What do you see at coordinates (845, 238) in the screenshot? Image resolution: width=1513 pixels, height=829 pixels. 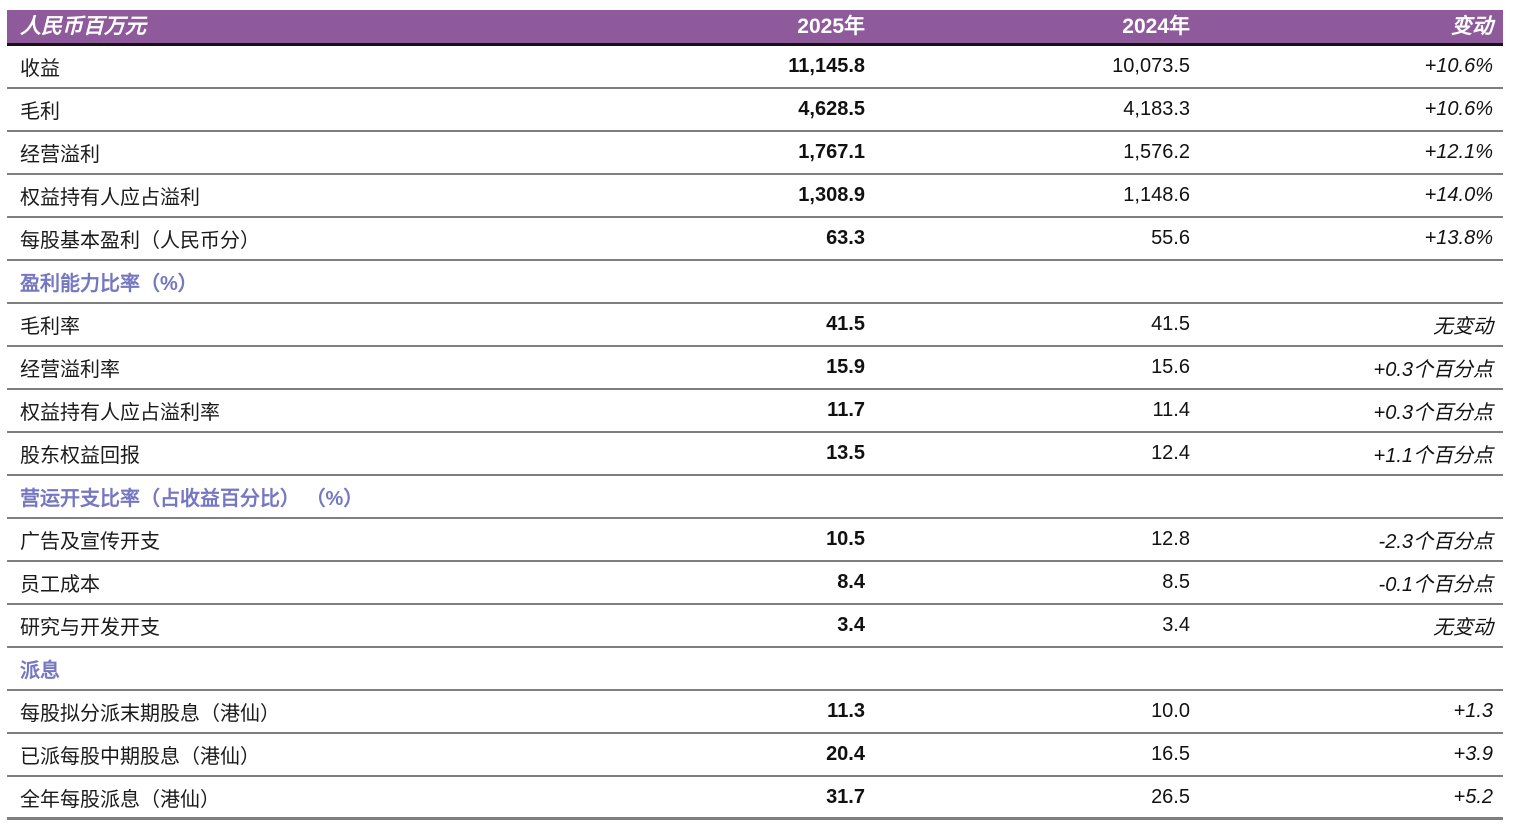 I see `row-value-2025: 63.3` at bounding box center [845, 238].